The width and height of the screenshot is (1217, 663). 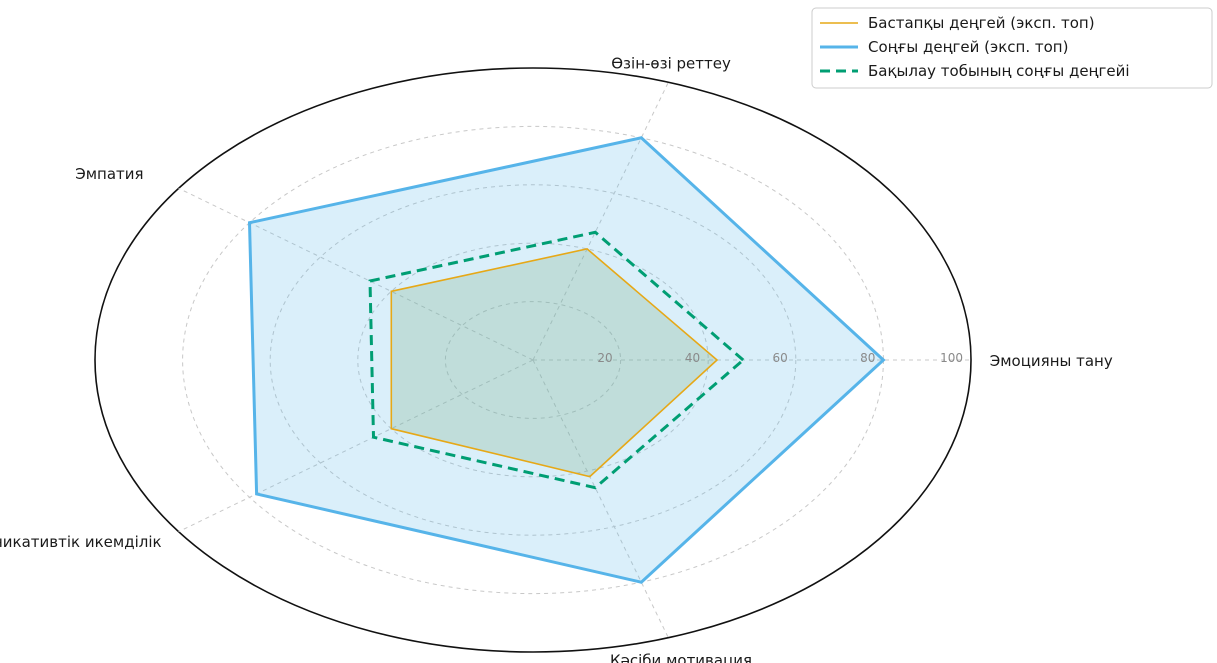 I want to click on series-2-polygon, so click(x=557, y=360).